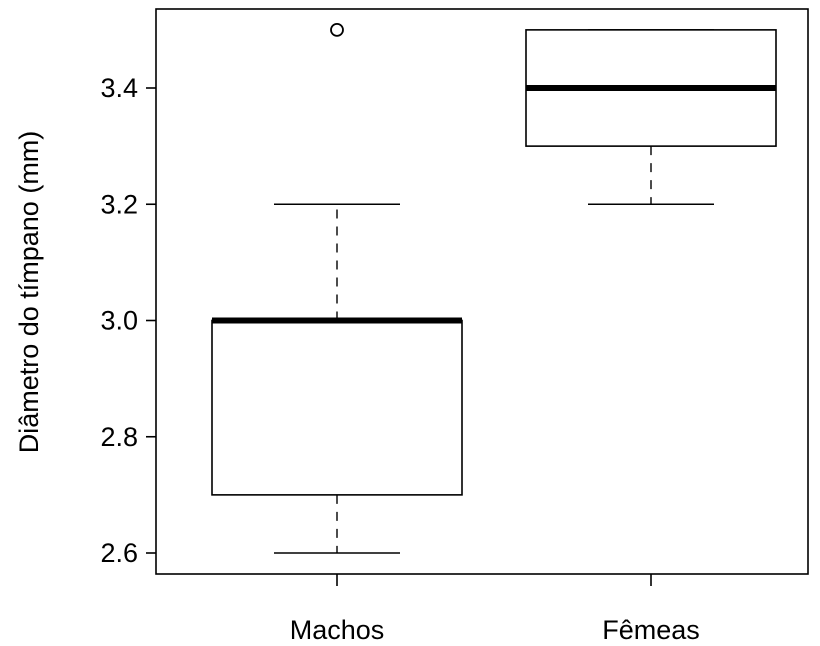 This screenshot has width=820, height=646. I want to click on box-iqr, so click(337, 407).